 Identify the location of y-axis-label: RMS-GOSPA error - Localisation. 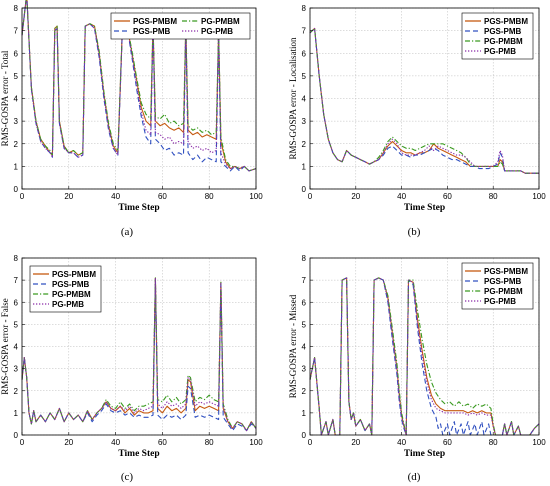
(293, 98).